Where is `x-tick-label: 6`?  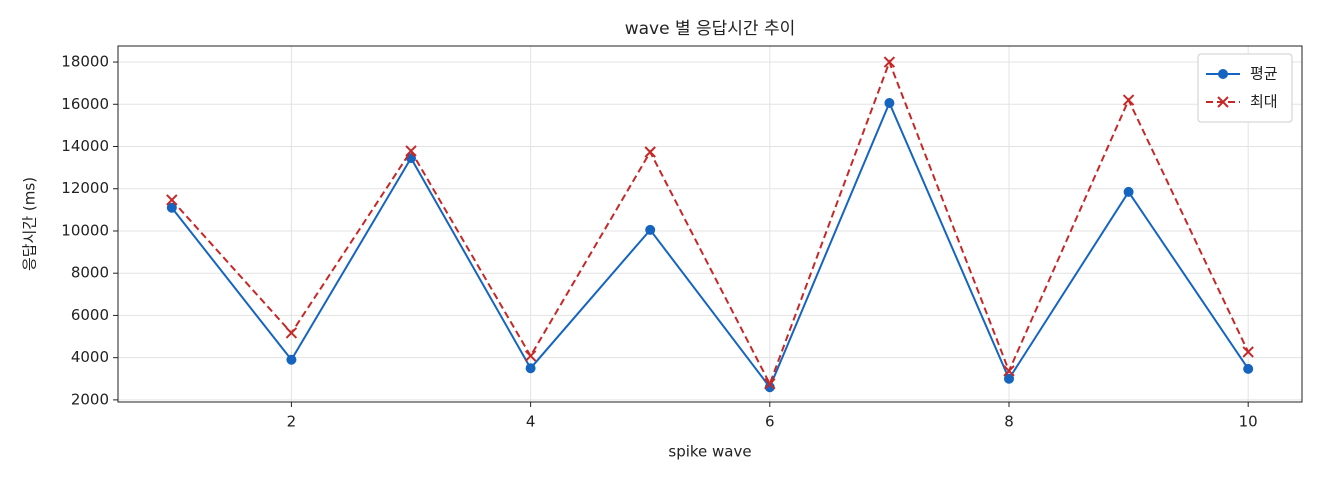 x-tick-label: 6 is located at coordinates (770, 422).